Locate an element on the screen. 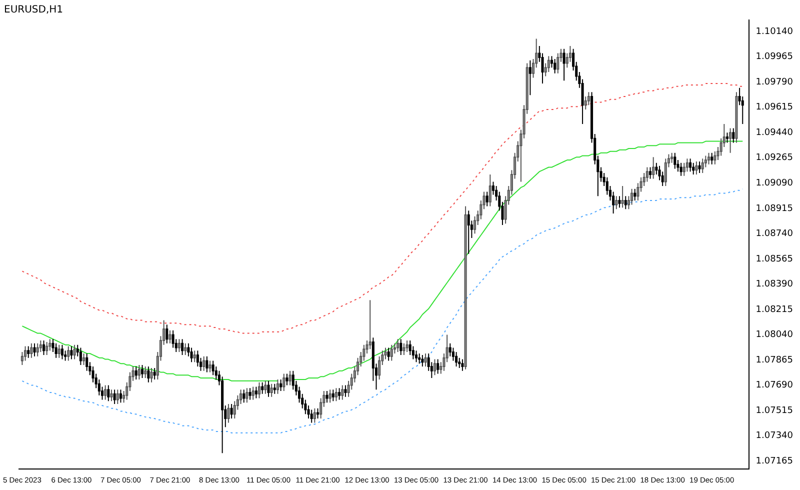 The width and height of the screenshot is (800, 490). y-tick-label: 1.08740 is located at coordinates (775, 234).